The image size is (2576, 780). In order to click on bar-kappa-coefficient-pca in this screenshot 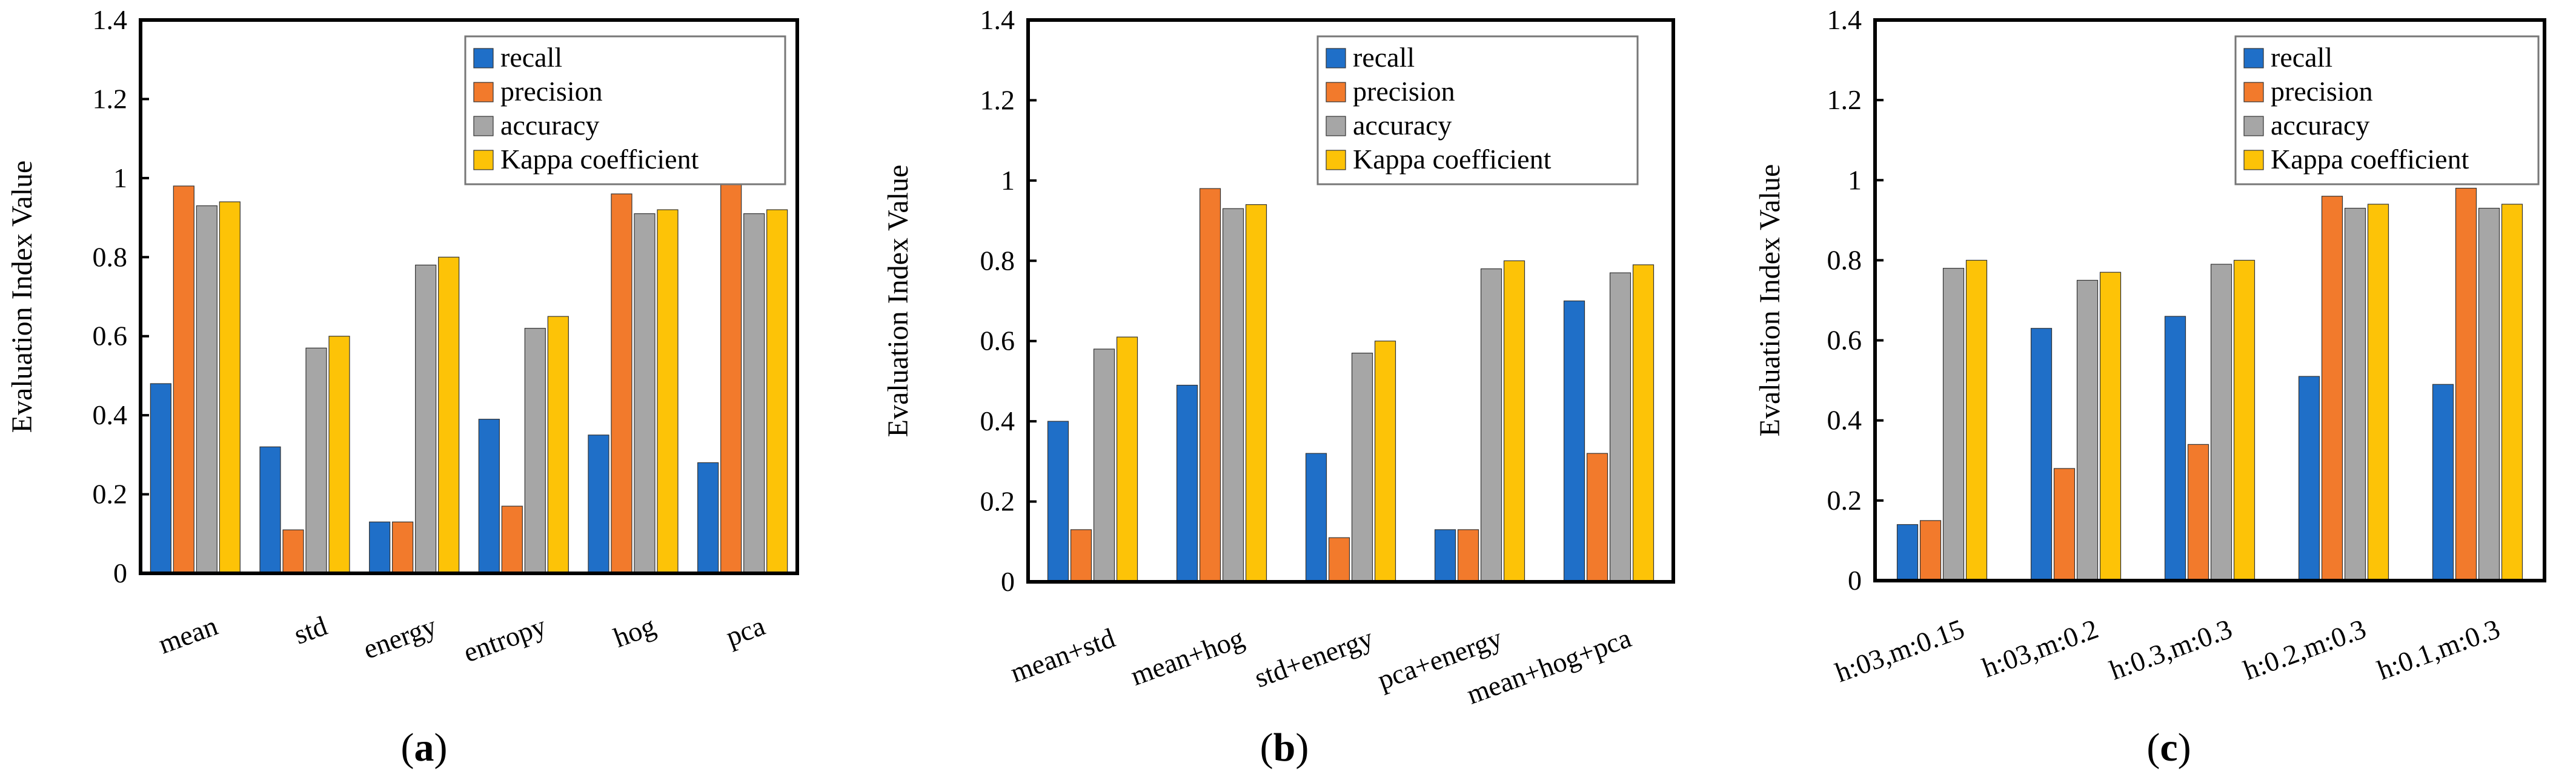, I will do `click(777, 391)`.